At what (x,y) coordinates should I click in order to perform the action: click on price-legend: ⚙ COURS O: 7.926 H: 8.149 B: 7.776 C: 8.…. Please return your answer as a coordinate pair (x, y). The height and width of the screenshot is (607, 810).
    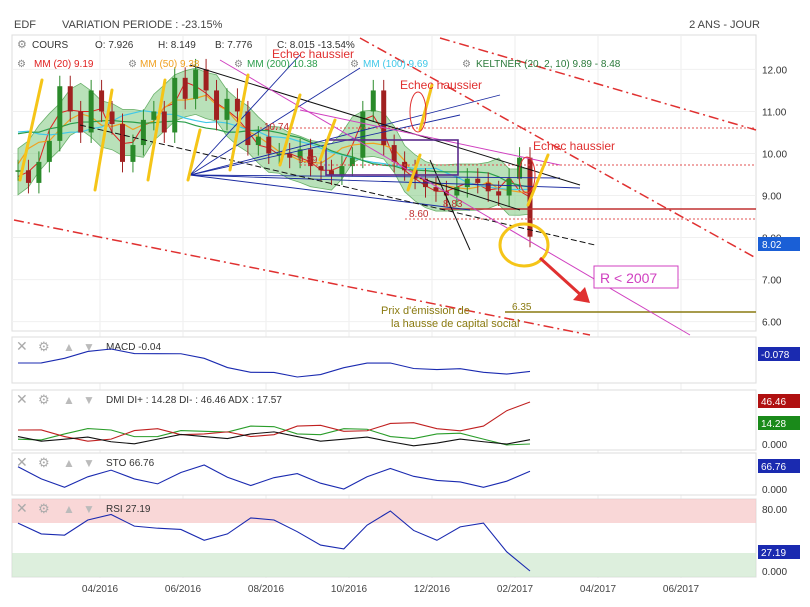
    Looking at the image, I should click on (319, 54).